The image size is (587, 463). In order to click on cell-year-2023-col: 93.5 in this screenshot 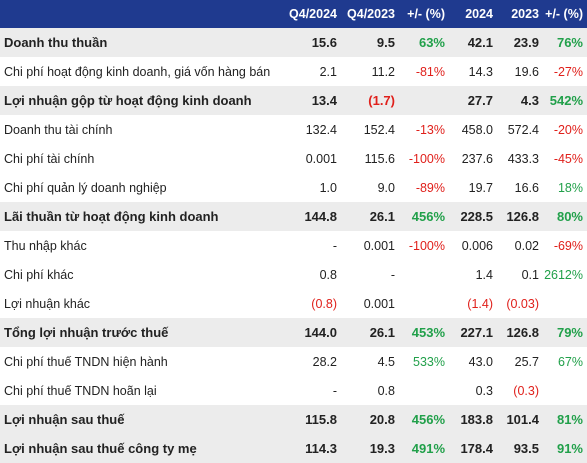, I will do `click(520, 448)`.